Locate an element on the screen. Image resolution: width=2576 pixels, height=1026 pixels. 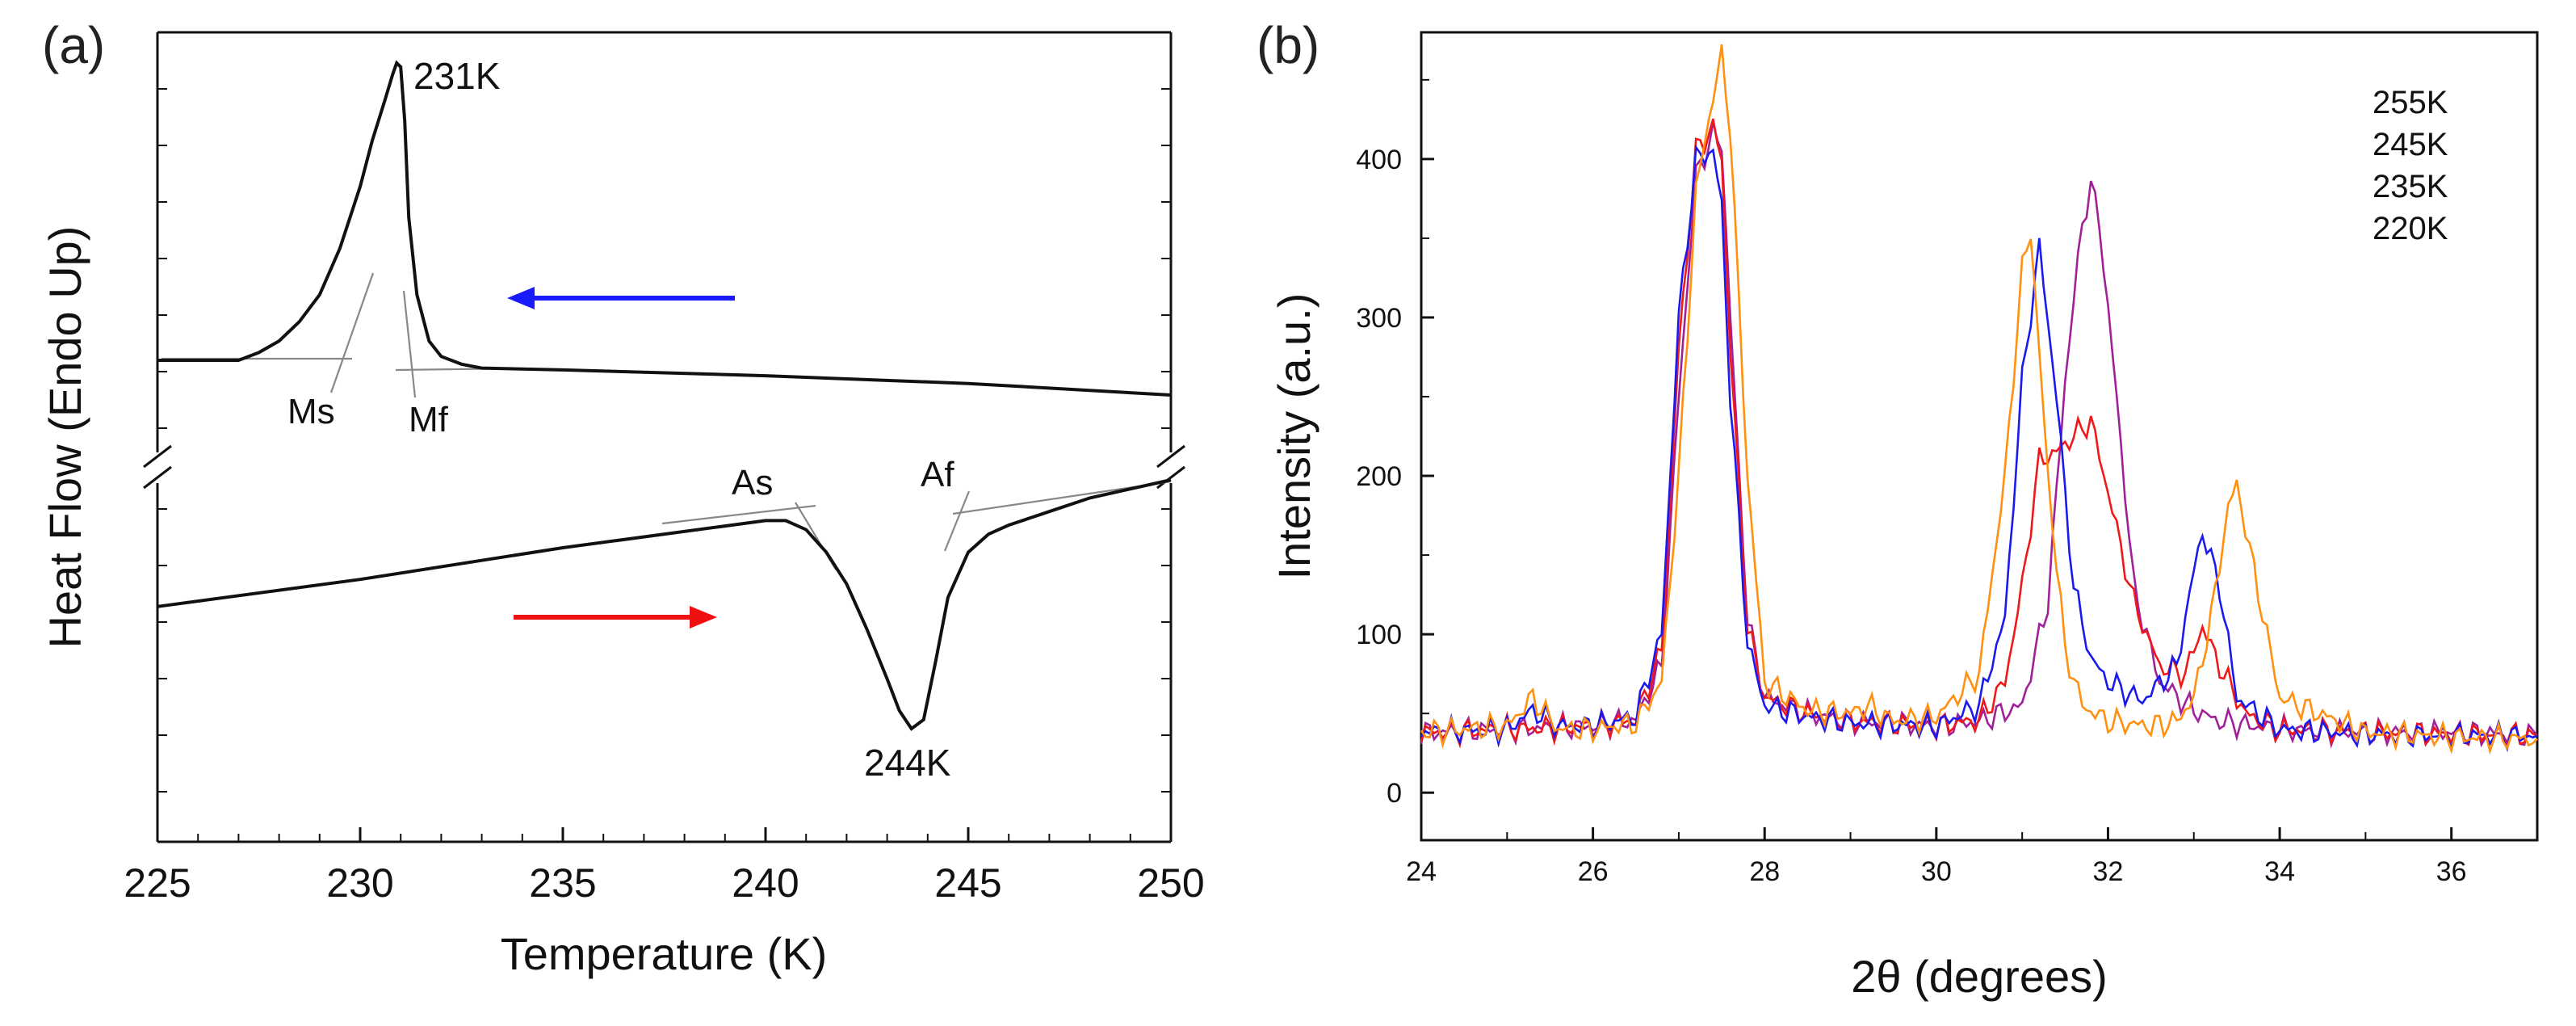
panel-a-x-tick-label: 235 is located at coordinates (562, 883).